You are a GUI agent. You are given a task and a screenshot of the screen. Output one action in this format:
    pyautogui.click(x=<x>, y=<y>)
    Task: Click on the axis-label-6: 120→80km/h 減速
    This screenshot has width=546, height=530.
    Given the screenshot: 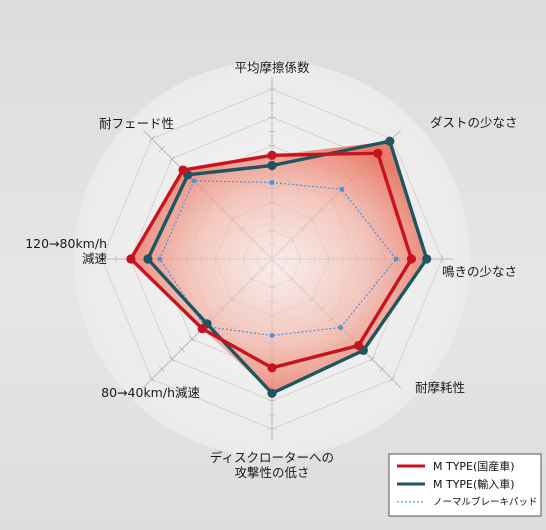 What is the action you would take?
    pyautogui.click(x=66, y=251)
    